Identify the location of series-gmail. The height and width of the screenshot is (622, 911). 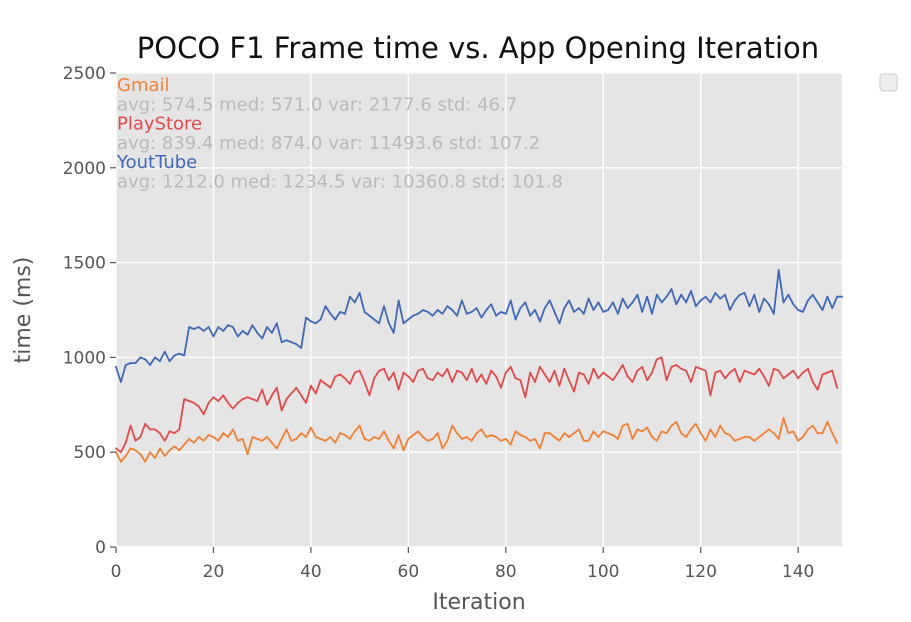
(476, 440).